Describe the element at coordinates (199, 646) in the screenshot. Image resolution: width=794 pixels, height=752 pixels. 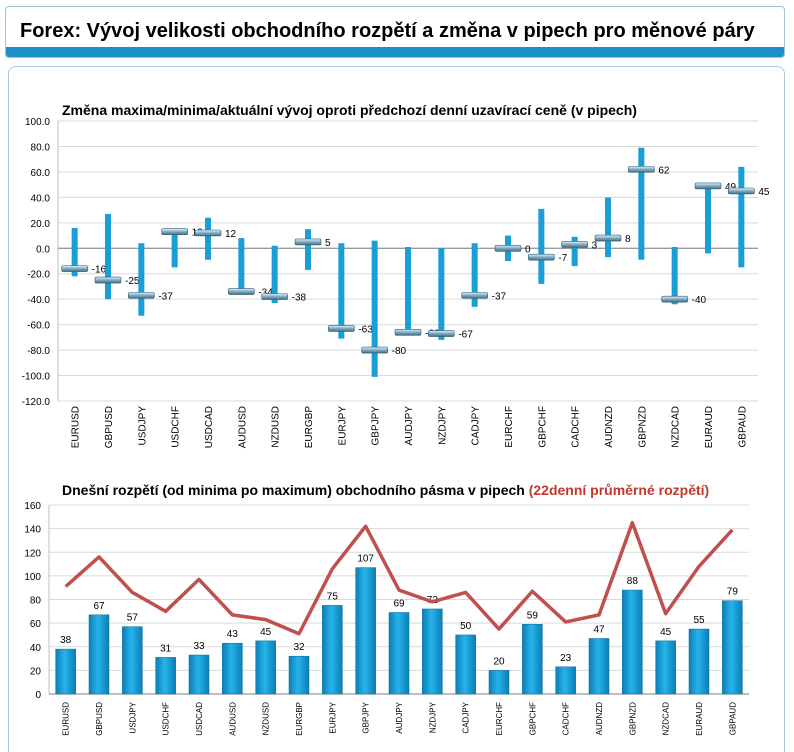
I see `value-label: 33` at that location.